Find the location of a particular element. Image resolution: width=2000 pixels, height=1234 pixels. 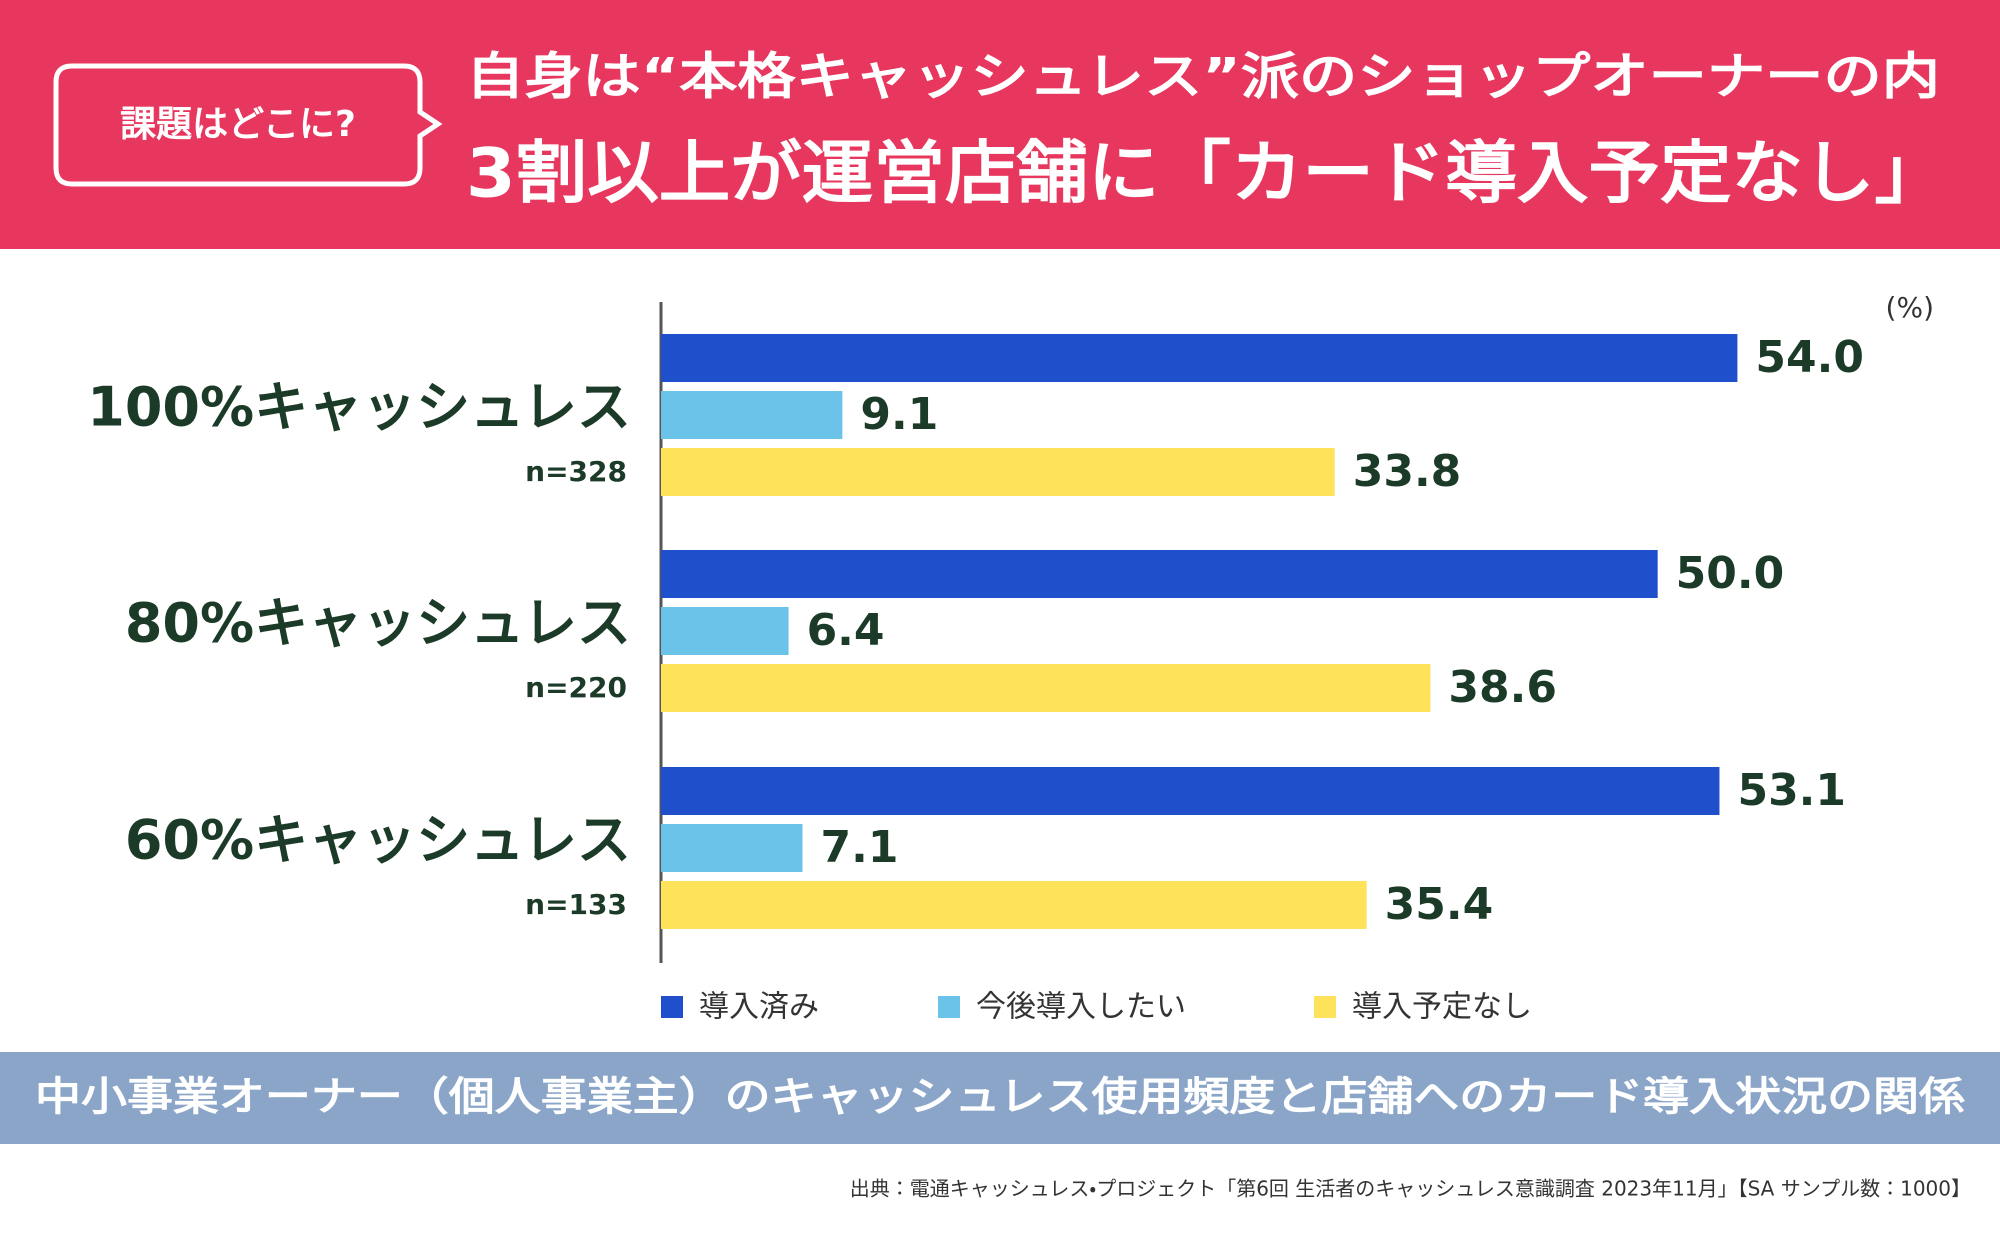

sample-size: n=220 is located at coordinates (576, 687).